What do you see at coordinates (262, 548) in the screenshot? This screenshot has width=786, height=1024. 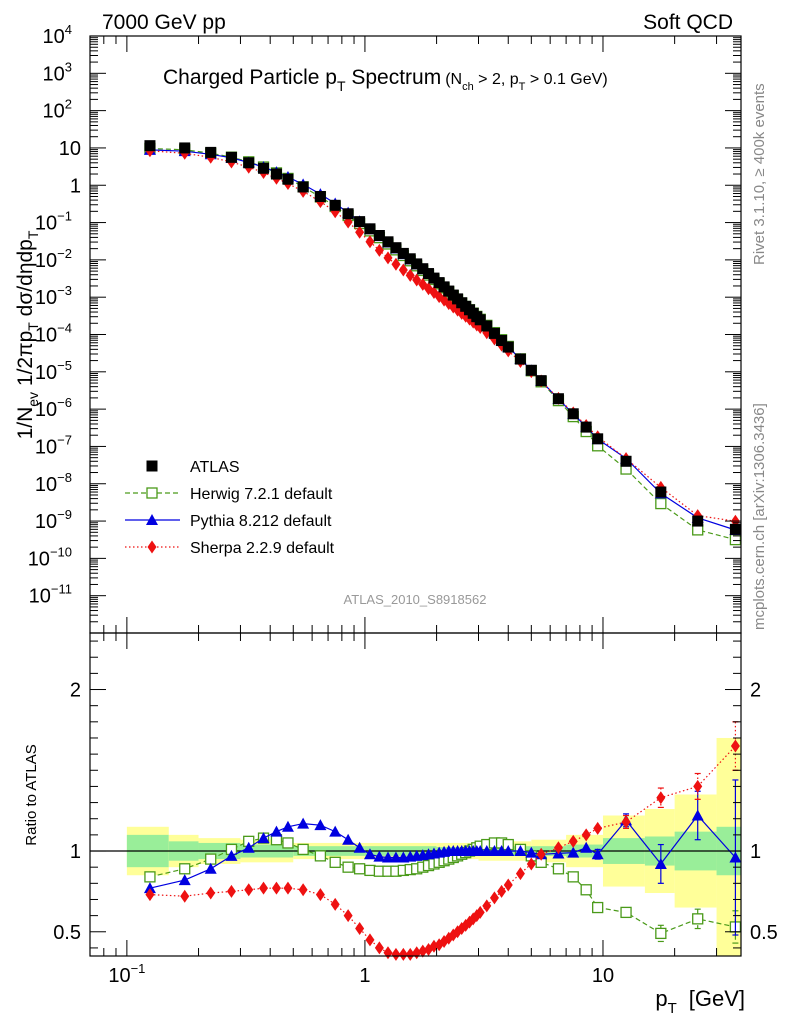 I see `legend-sherpa-label: Sherpa 2.2.9 default` at bounding box center [262, 548].